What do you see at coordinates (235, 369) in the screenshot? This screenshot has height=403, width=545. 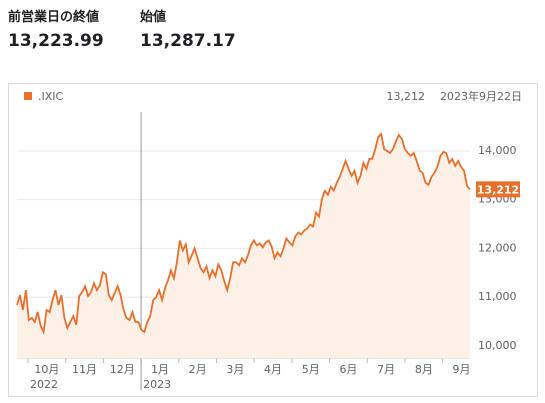 I see `x-tick-label: 3月` at bounding box center [235, 369].